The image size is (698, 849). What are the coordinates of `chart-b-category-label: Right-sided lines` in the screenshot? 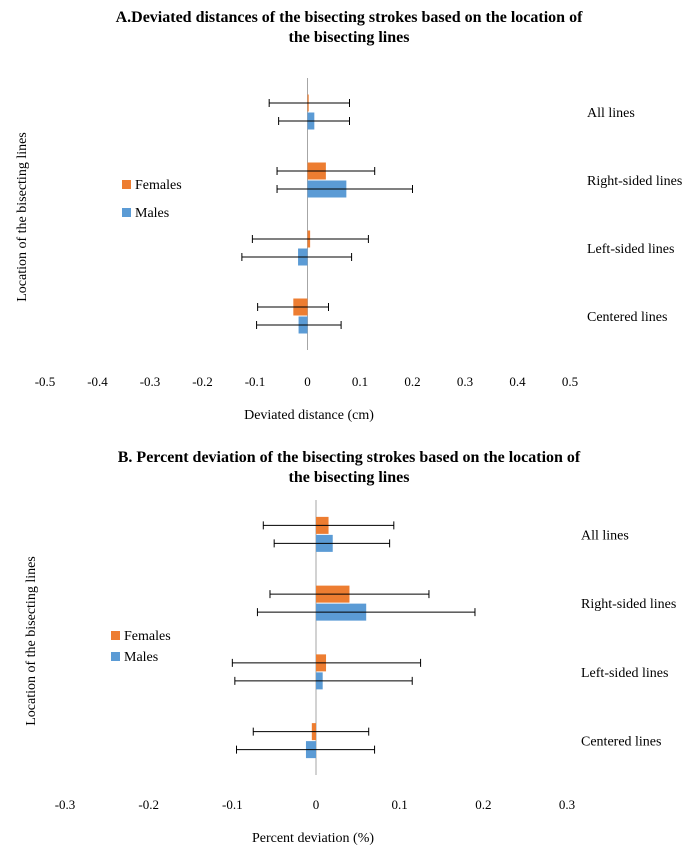 It's located at (628, 604).